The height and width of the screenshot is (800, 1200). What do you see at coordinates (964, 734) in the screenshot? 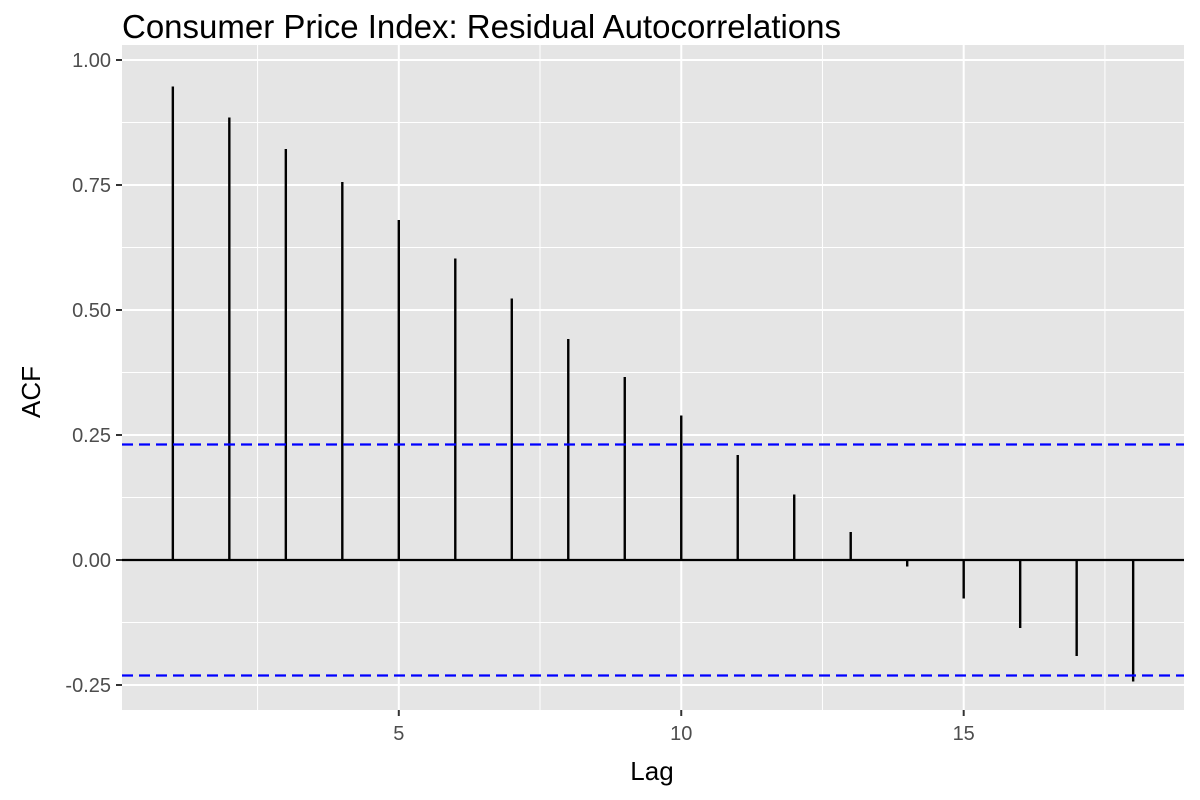
I see `x-tick-label: 15` at bounding box center [964, 734].